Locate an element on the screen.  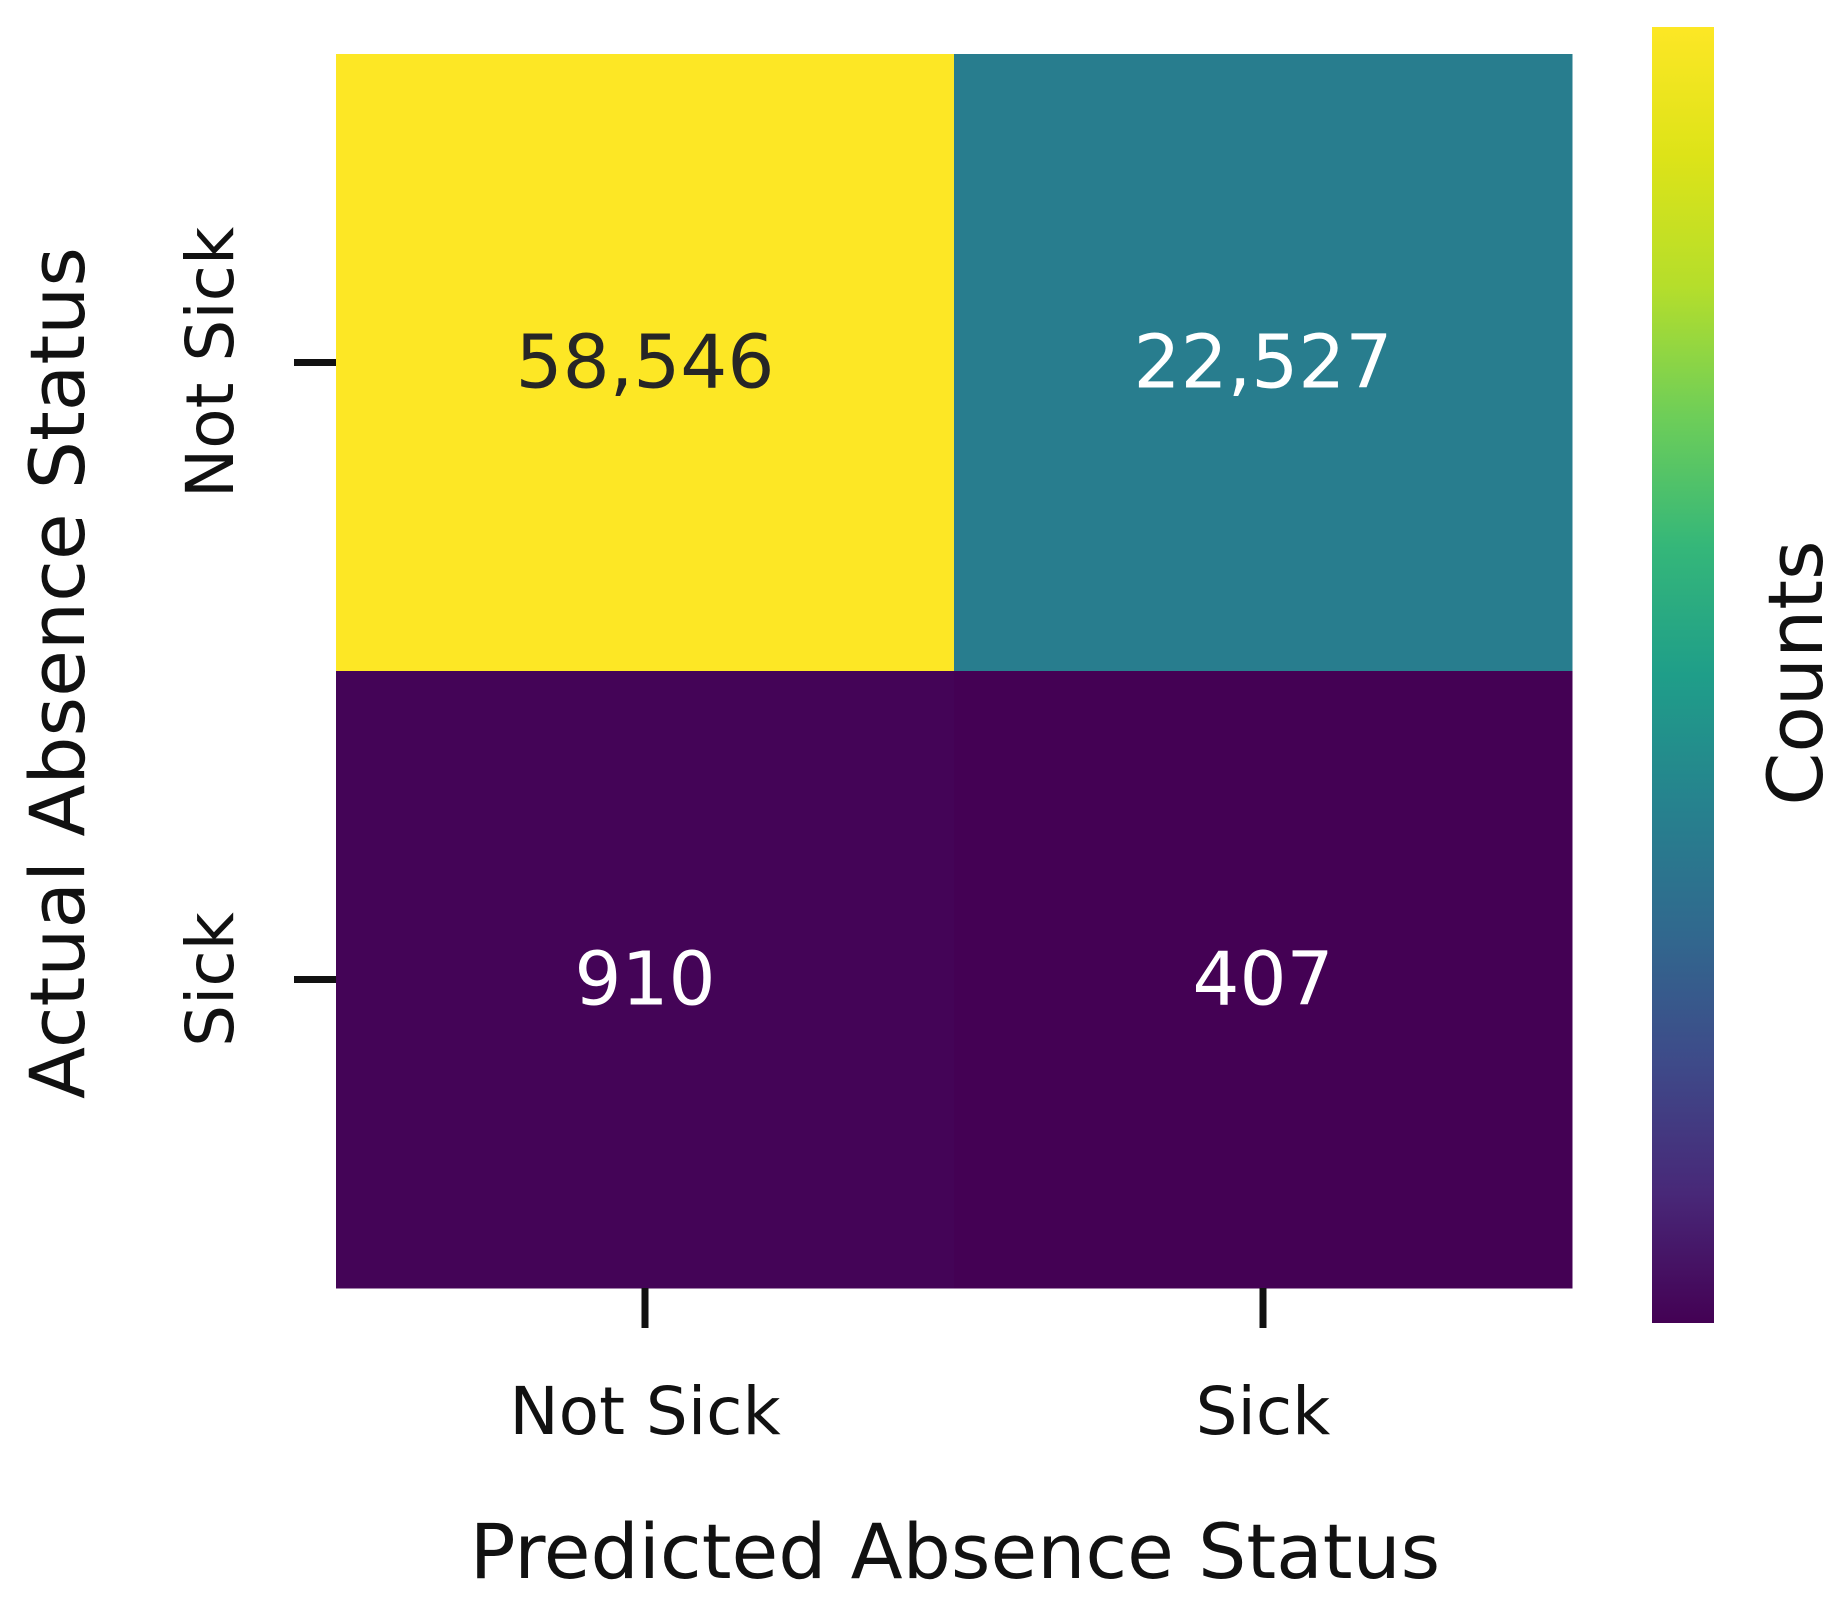
cell-value-label: 407 is located at coordinates (1262, 980).